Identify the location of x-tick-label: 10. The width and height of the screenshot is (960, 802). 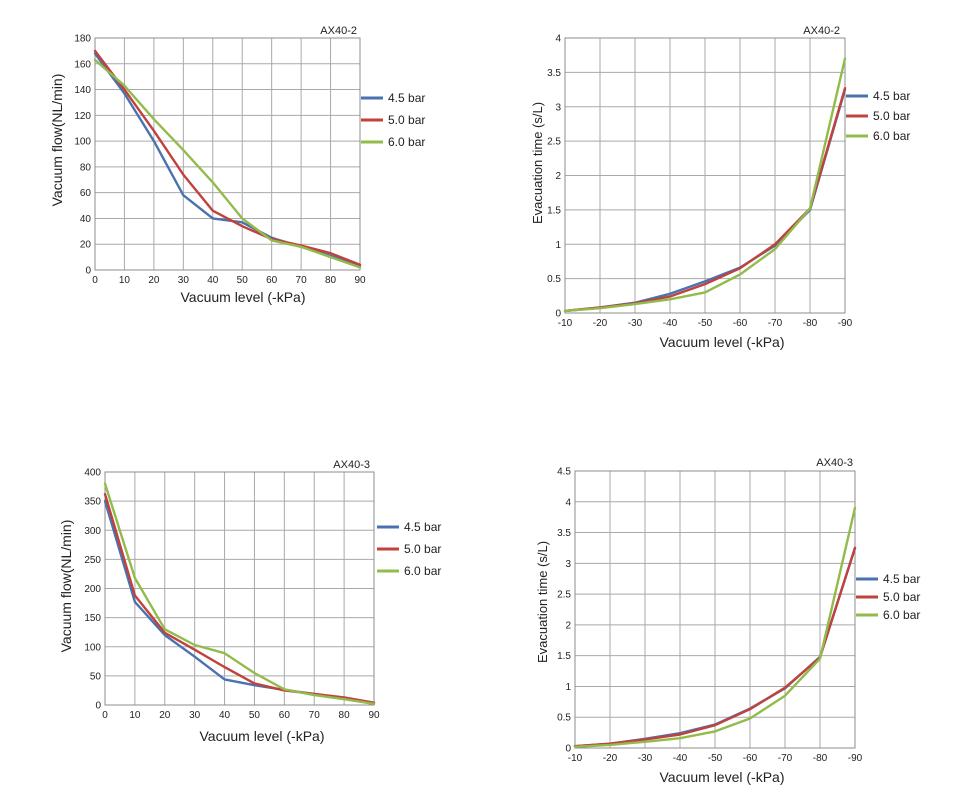
(125, 280).